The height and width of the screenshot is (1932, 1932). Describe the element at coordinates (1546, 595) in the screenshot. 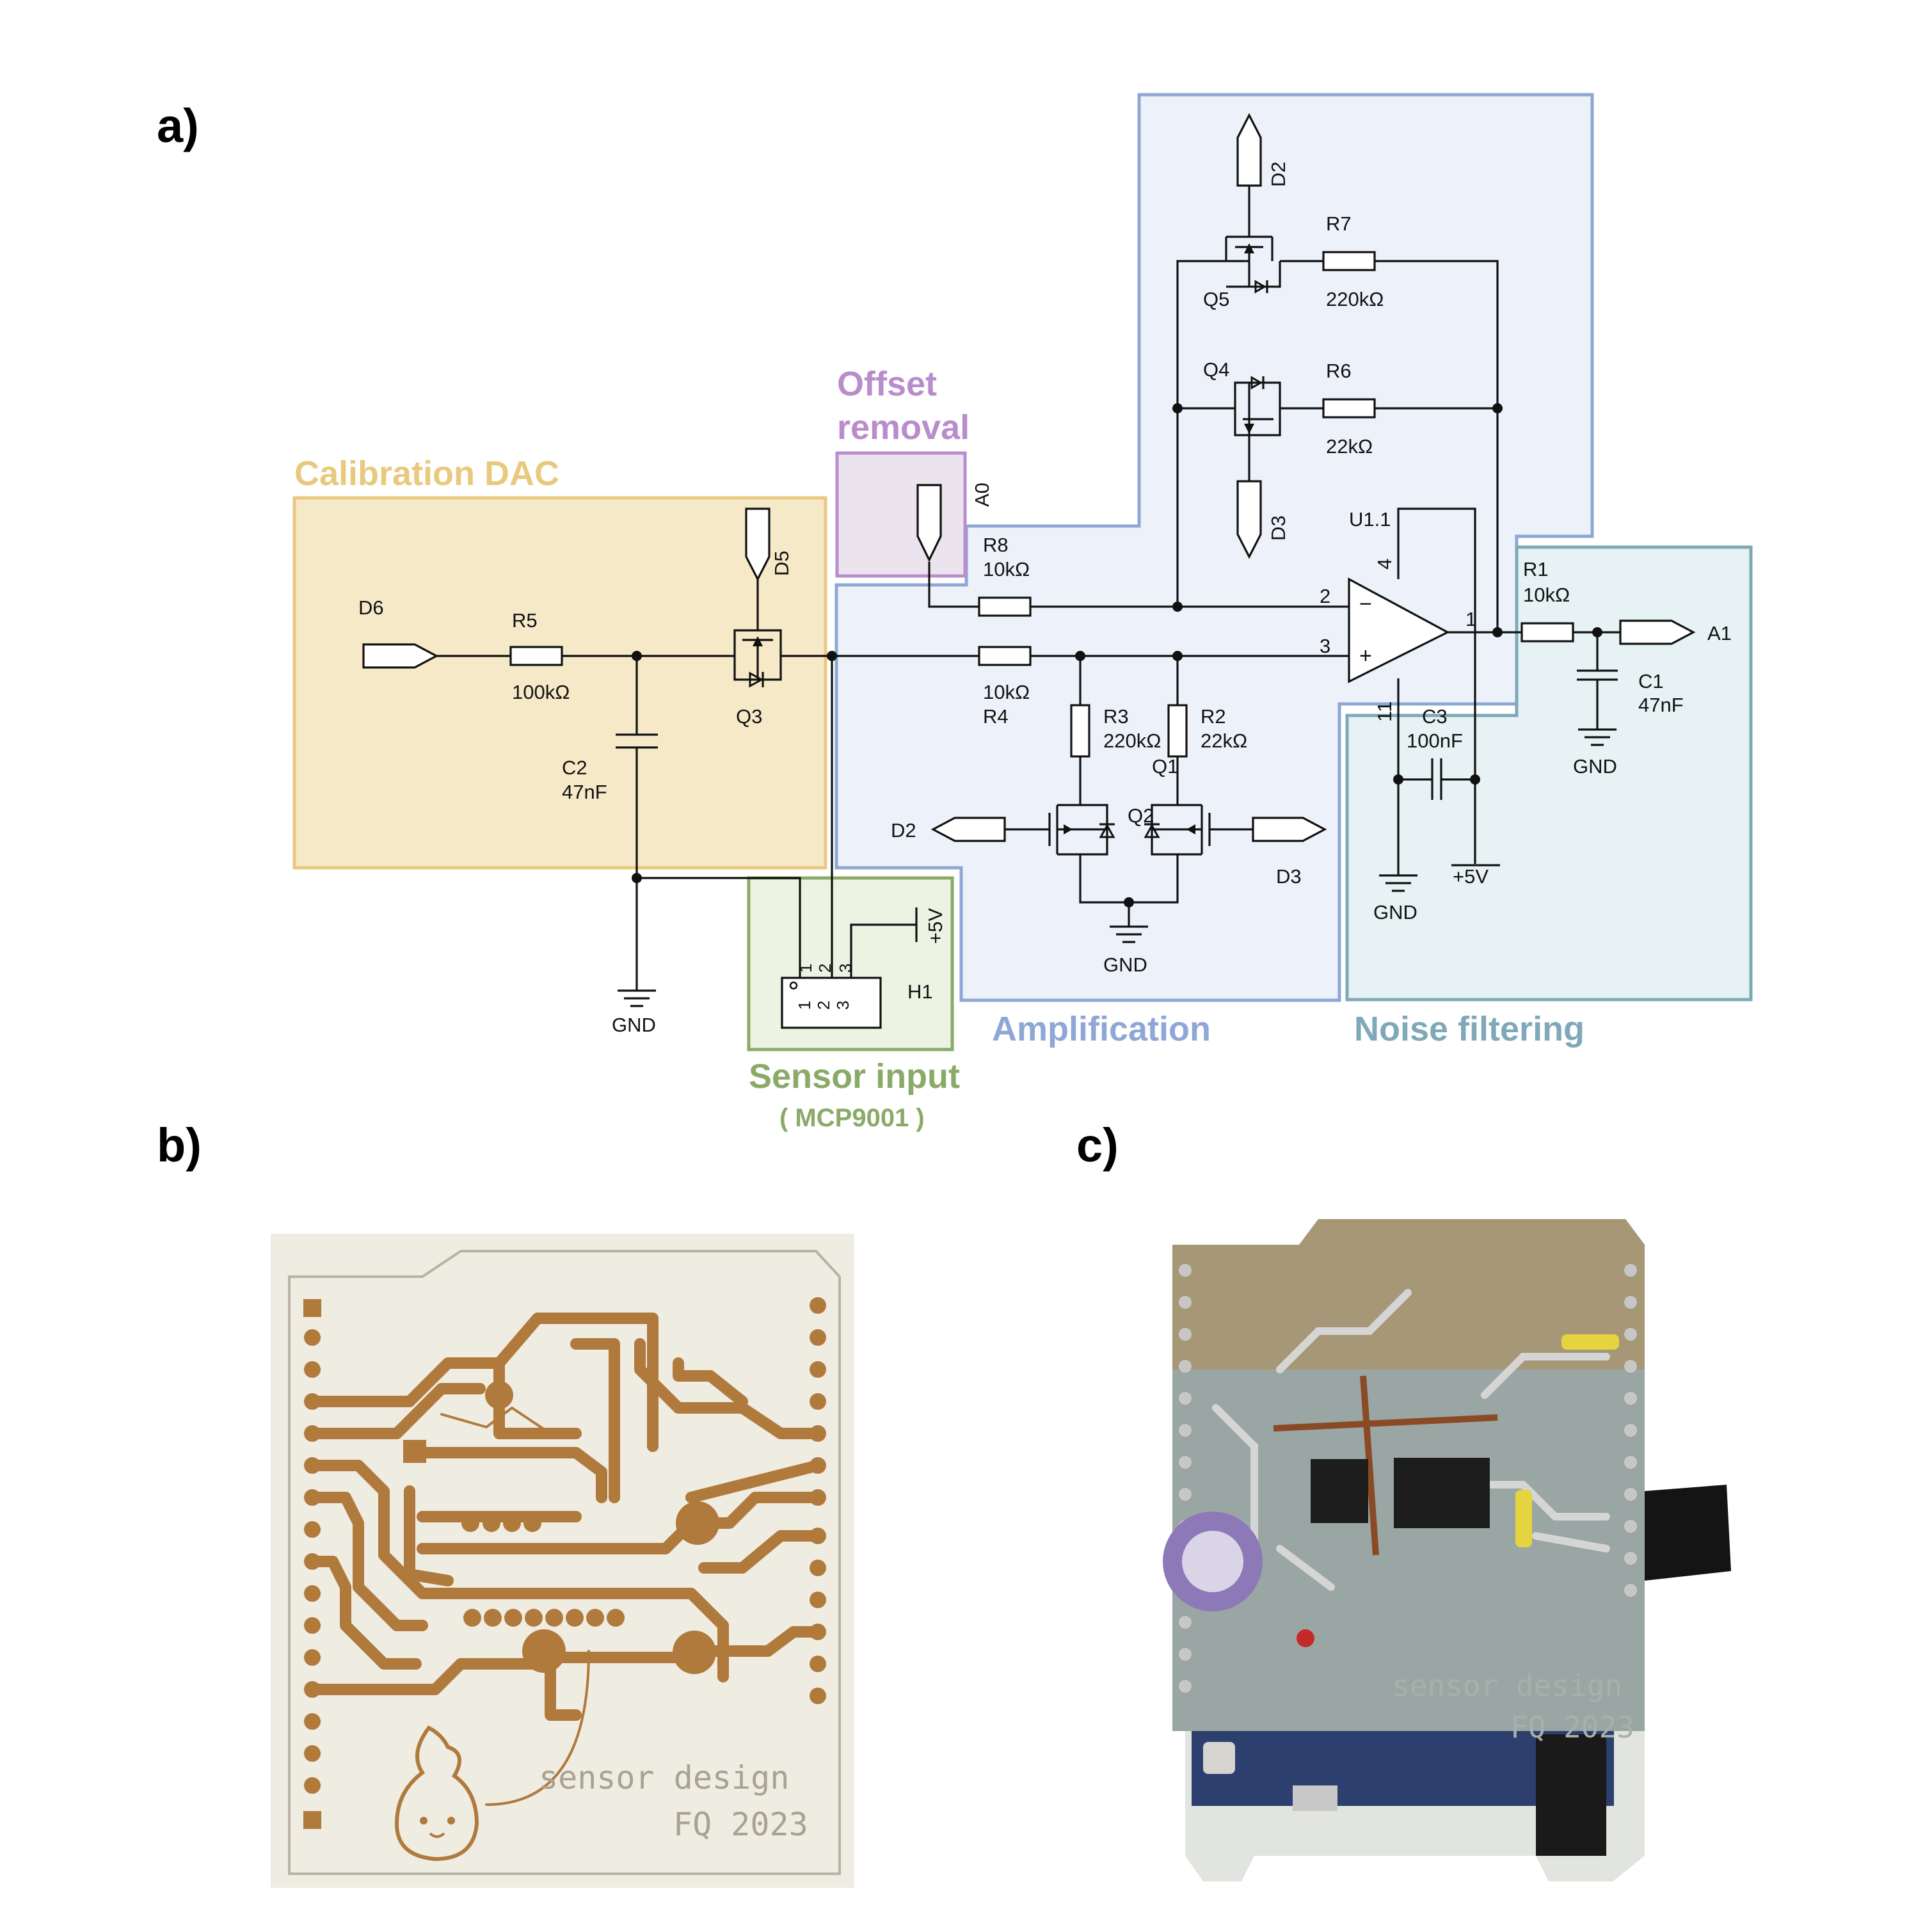

I see `label-r1-value: 10kΩ` at that location.